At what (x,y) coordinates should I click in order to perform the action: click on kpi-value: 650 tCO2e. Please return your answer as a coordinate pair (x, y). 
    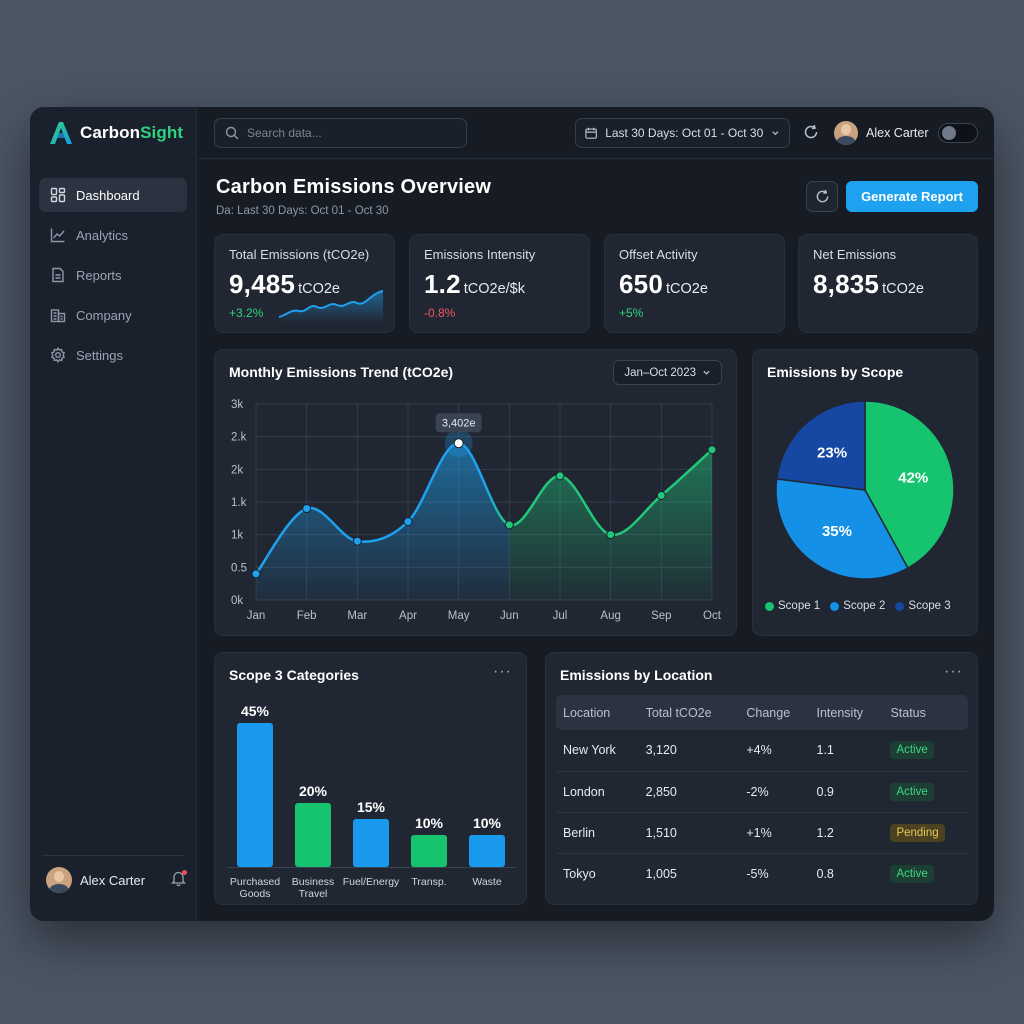
    Looking at the image, I should click on (663, 284).